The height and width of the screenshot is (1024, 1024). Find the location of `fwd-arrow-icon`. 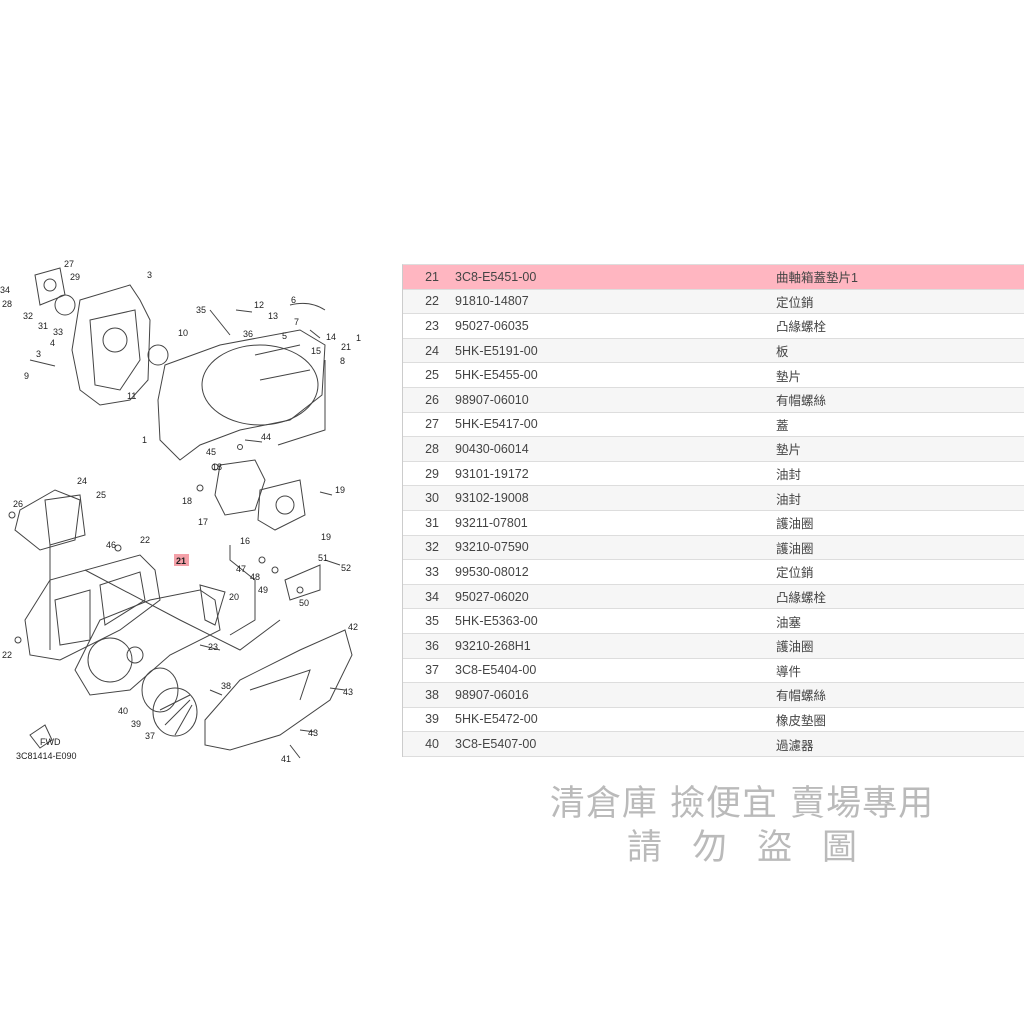

fwd-arrow-icon is located at coordinates (41, 736).